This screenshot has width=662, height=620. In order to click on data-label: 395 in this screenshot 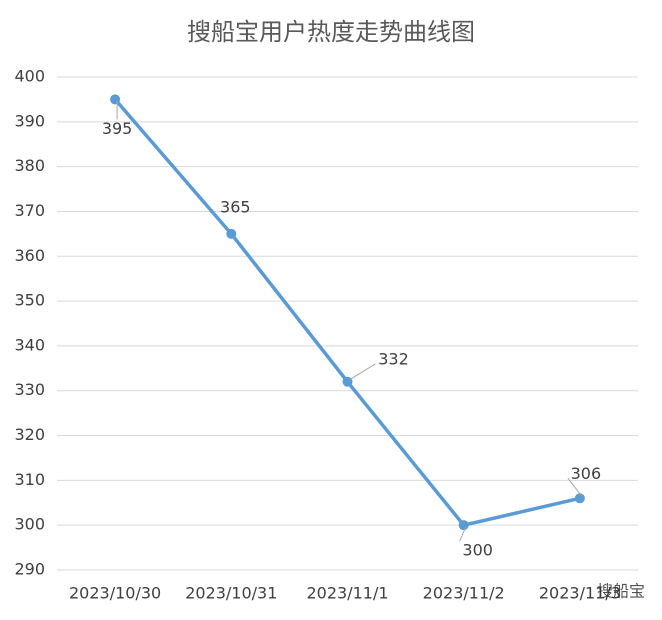, I will do `click(117, 128)`.